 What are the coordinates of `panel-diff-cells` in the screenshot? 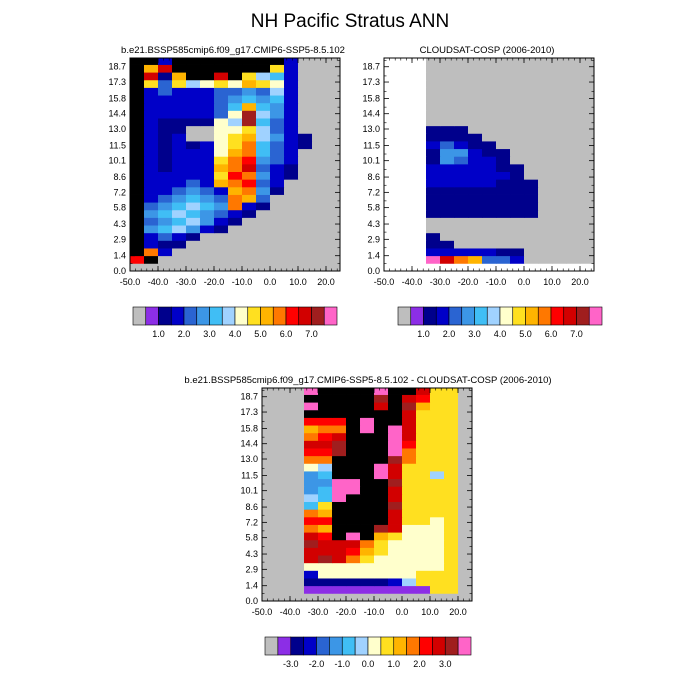 It's located at (367, 495).